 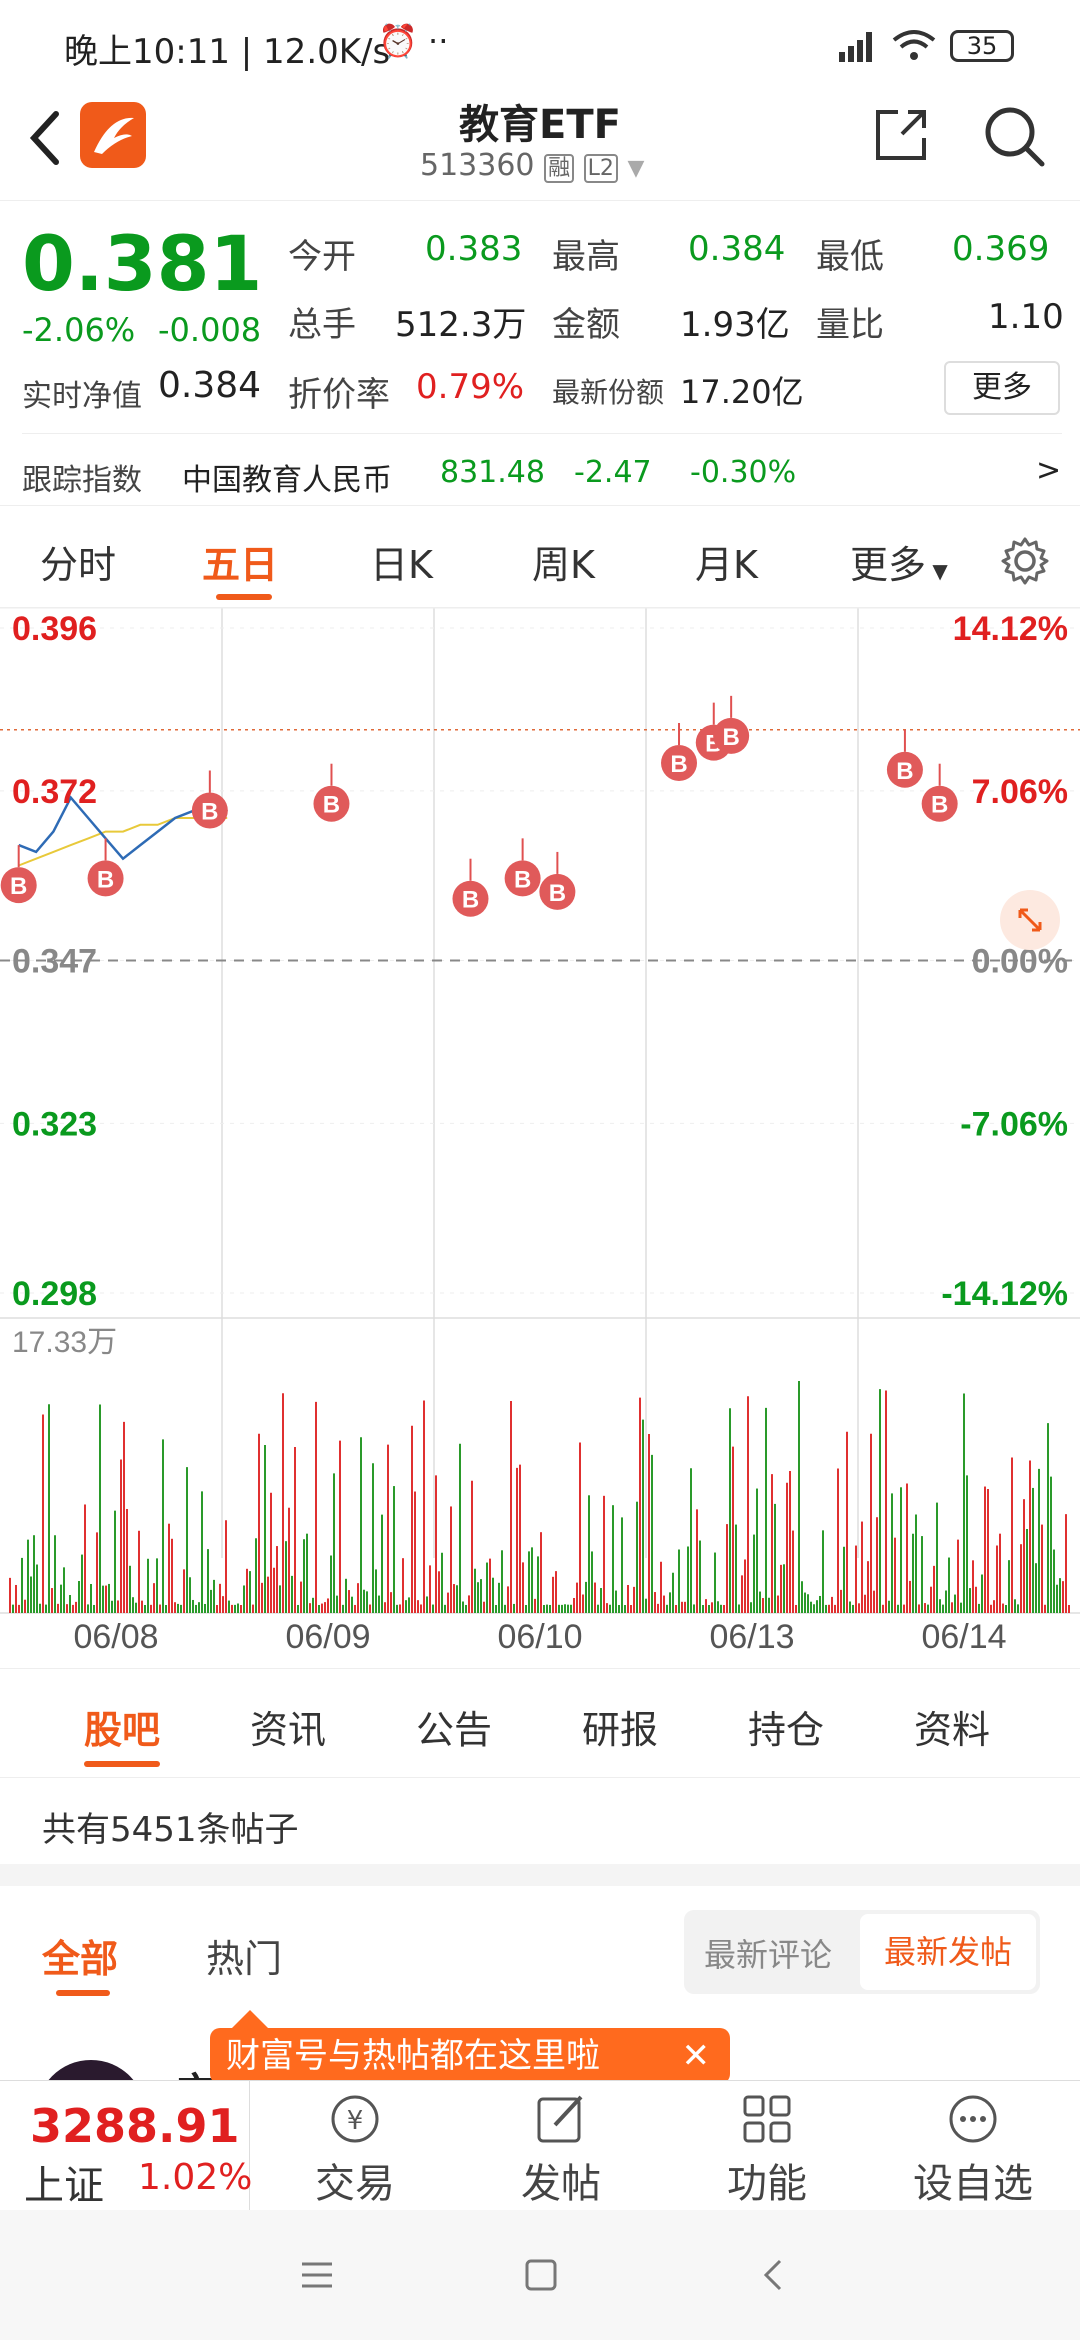 What do you see at coordinates (737, 249) in the screenshot?
I see `high-value: 0.384` at bounding box center [737, 249].